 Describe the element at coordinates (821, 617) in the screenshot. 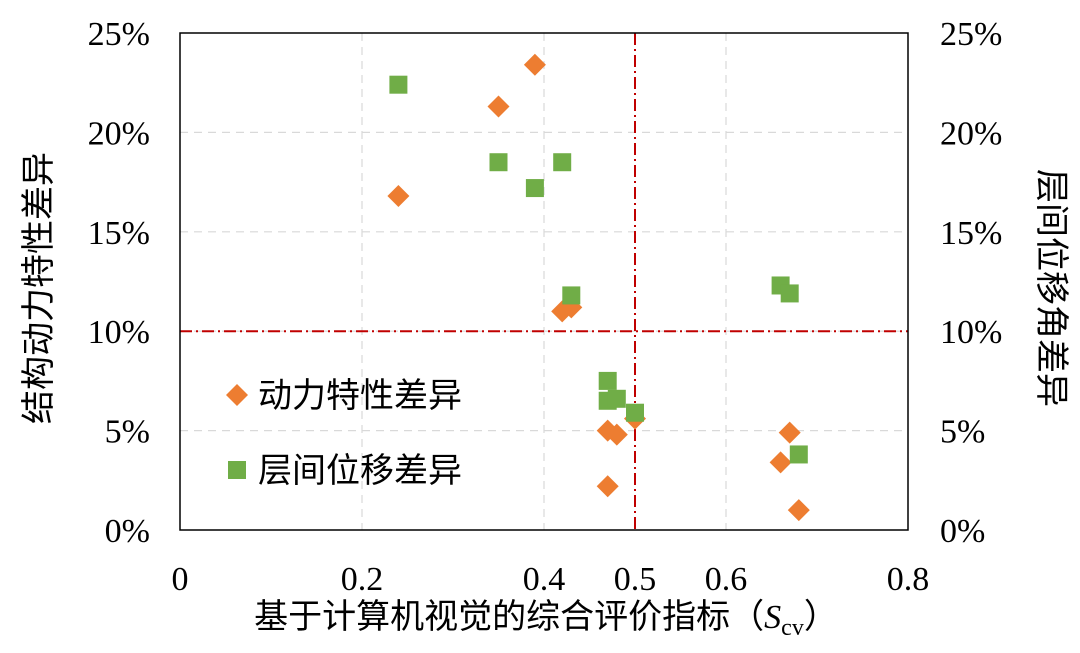

I see `x-axis-title-close: ）` at that location.